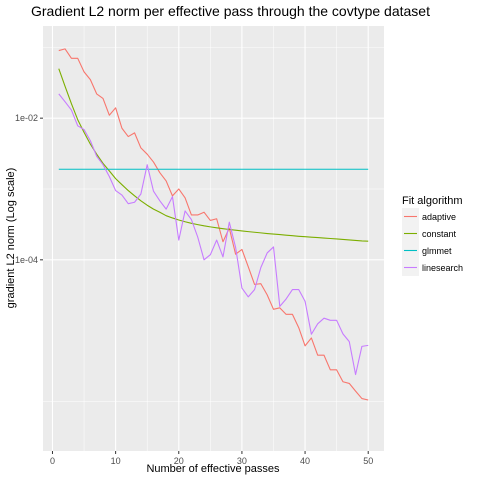 This screenshot has height=480, width=480. Describe the element at coordinates (52, 461) in the screenshot. I see `x-tick-label: 0` at that location.